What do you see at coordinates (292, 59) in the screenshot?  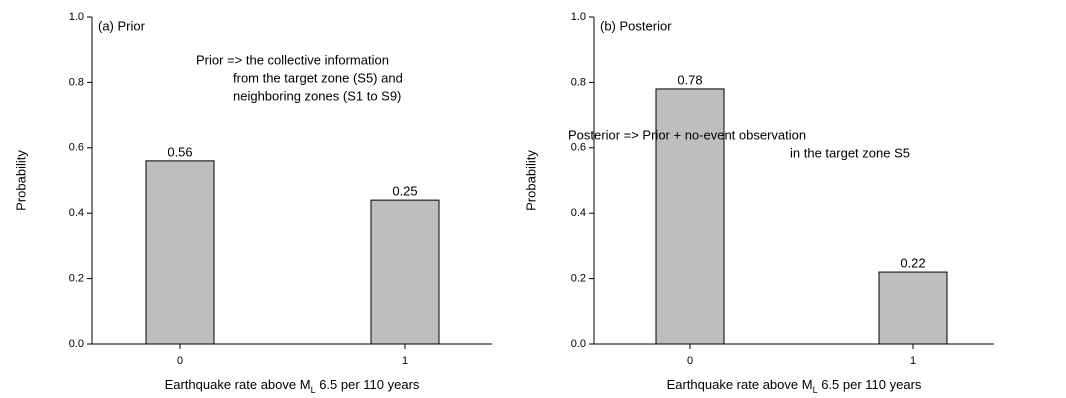 I see `annotation-line: Prior => the collective information` at bounding box center [292, 59].